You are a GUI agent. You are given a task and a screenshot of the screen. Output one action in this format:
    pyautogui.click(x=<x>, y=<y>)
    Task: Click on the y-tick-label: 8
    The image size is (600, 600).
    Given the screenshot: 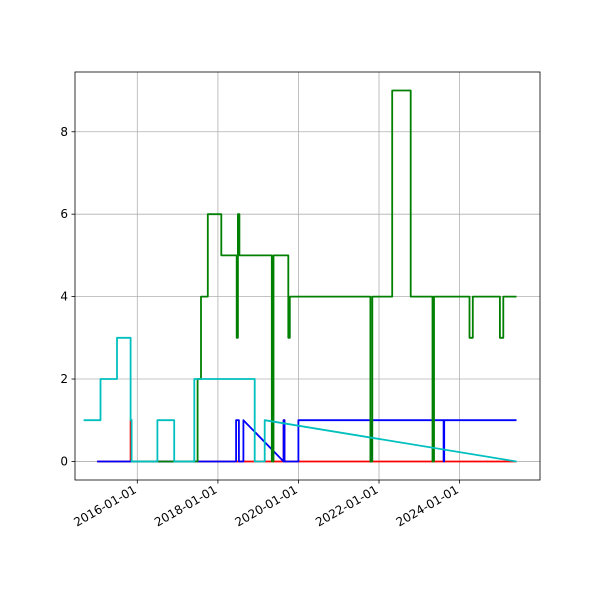 What is the action you would take?
    pyautogui.click(x=64, y=132)
    